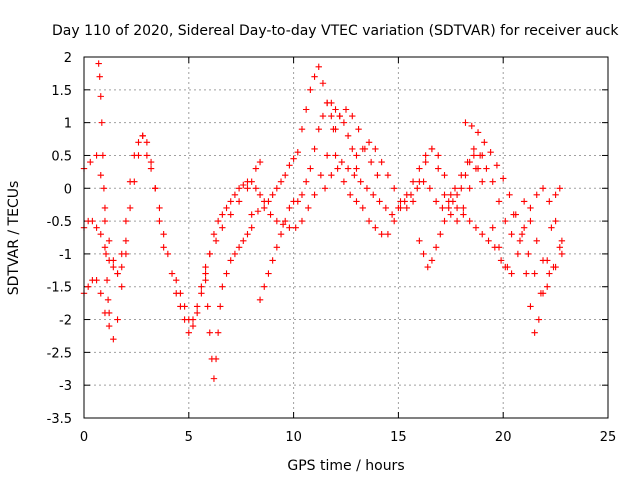 The height and width of the screenshot is (480, 640). What do you see at coordinates (84, 437) in the screenshot?
I see `x-tick-label: 0` at bounding box center [84, 437].